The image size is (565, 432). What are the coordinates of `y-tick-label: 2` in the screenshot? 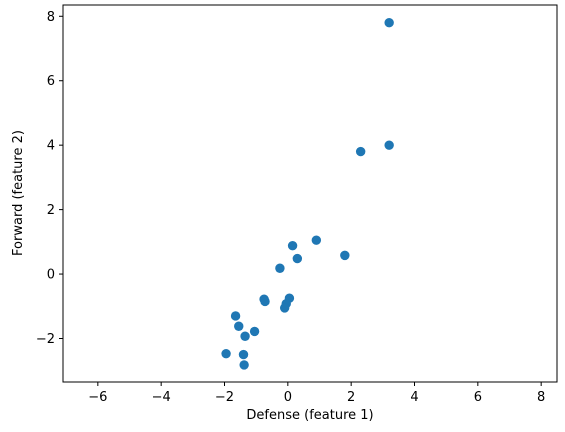 It's located at (51, 210).